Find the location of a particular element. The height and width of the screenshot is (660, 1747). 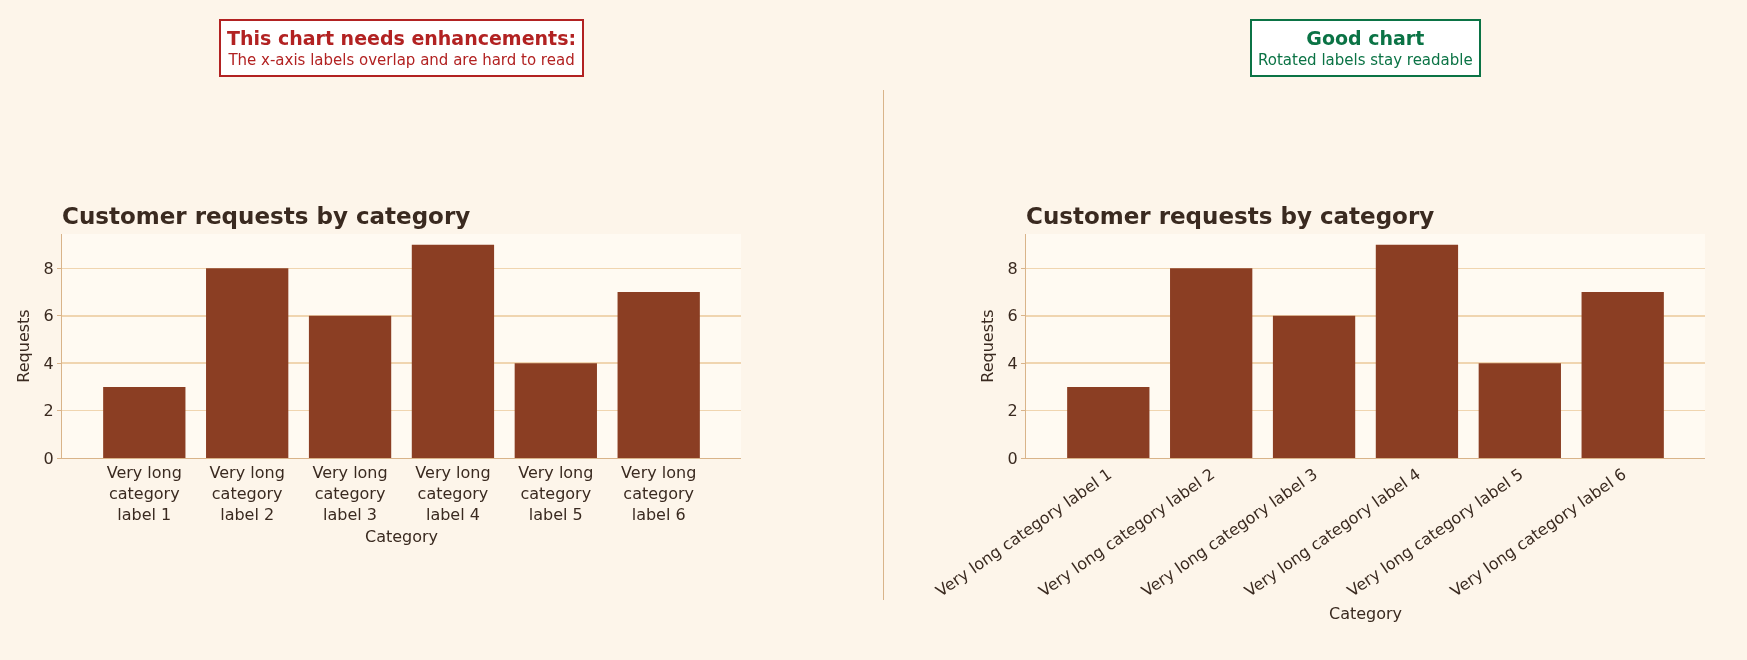

text: The x-axis labels overlap and are hard to read is located at coordinates (401, 59).